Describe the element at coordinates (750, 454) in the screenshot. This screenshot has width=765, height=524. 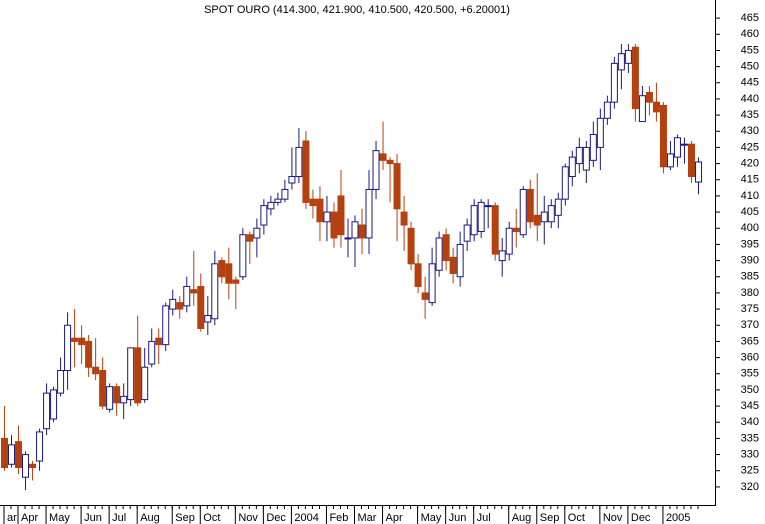
I see `y-tick-label: 330` at that location.